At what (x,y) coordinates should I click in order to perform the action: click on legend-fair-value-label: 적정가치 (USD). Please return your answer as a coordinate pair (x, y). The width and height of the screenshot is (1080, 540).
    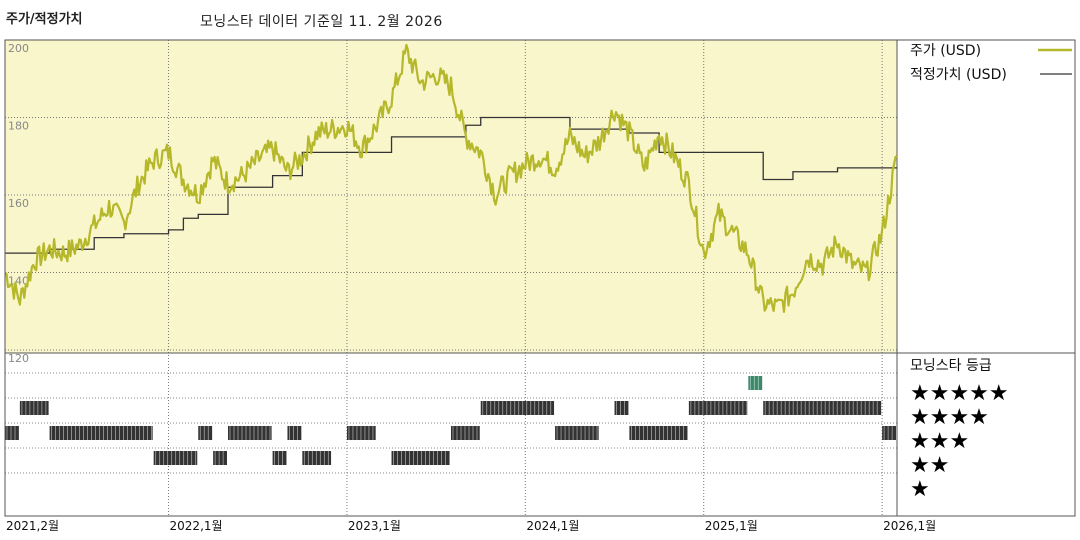
    Looking at the image, I should click on (958, 75).